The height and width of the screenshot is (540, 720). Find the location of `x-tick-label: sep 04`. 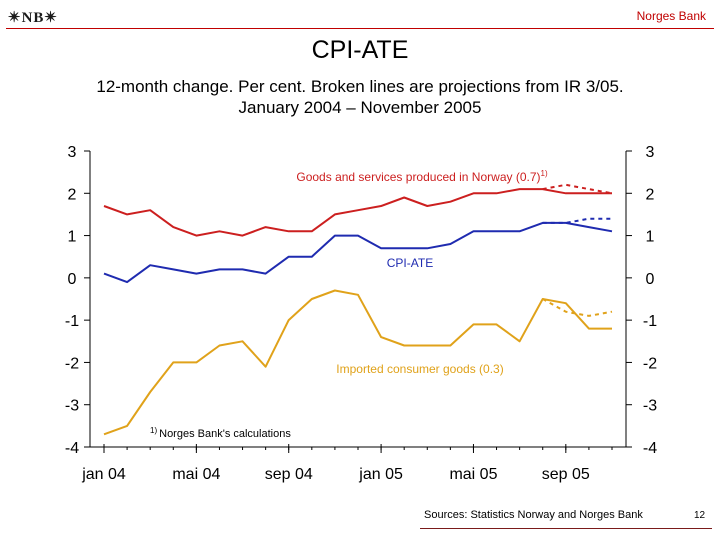

x-tick-label: sep 04 is located at coordinates (289, 474).